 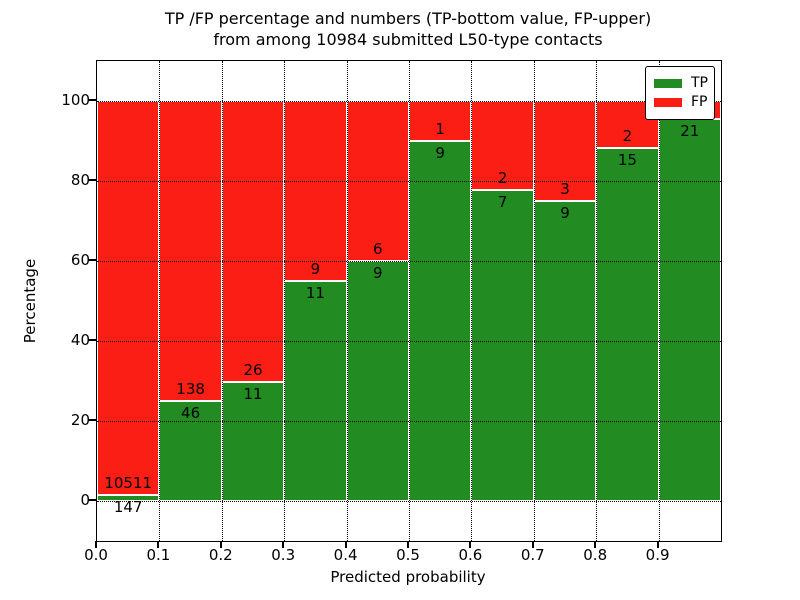 What do you see at coordinates (699, 83) in the screenshot?
I see `legend-label-tp: TP` at bounding box center [699, 83].